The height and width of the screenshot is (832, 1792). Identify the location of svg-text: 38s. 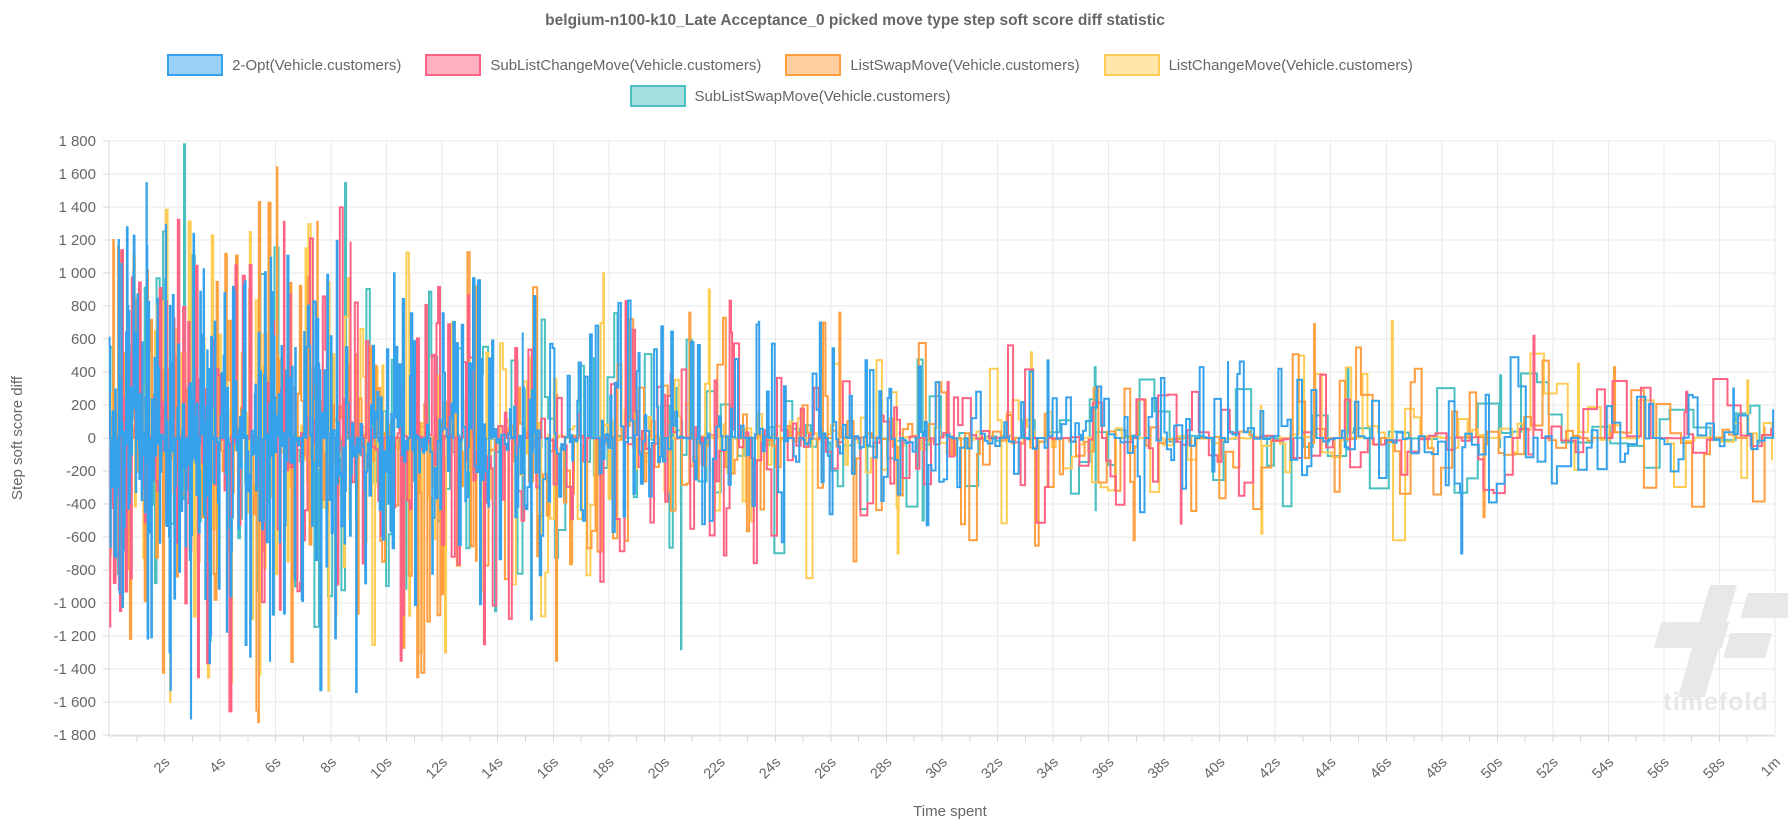
(1159, 769).